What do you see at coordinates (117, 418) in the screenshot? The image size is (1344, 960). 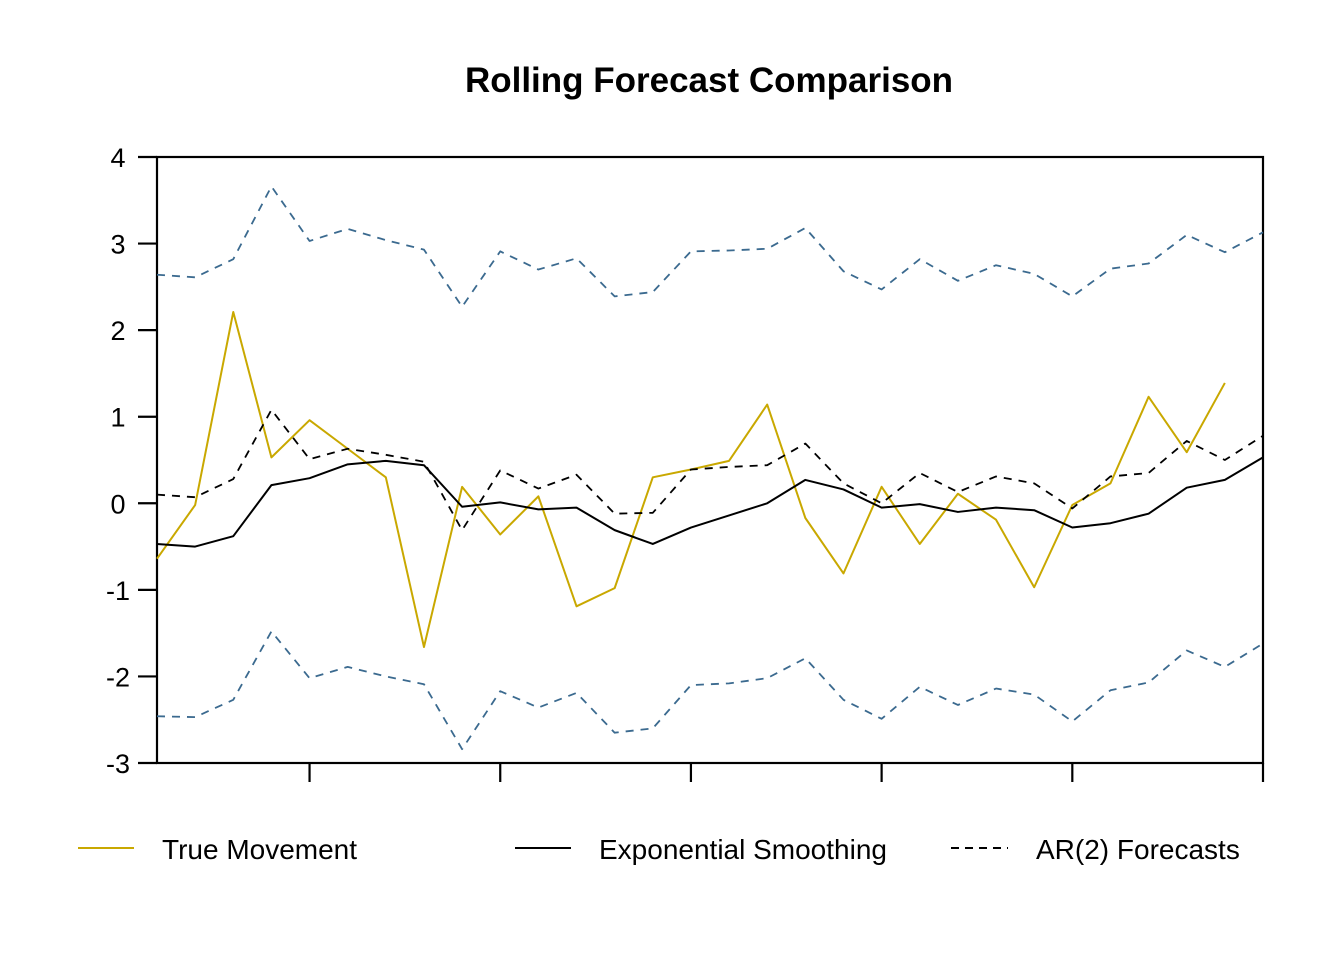 I see `y-tick-label: 1` at bounding box center [117, 418].